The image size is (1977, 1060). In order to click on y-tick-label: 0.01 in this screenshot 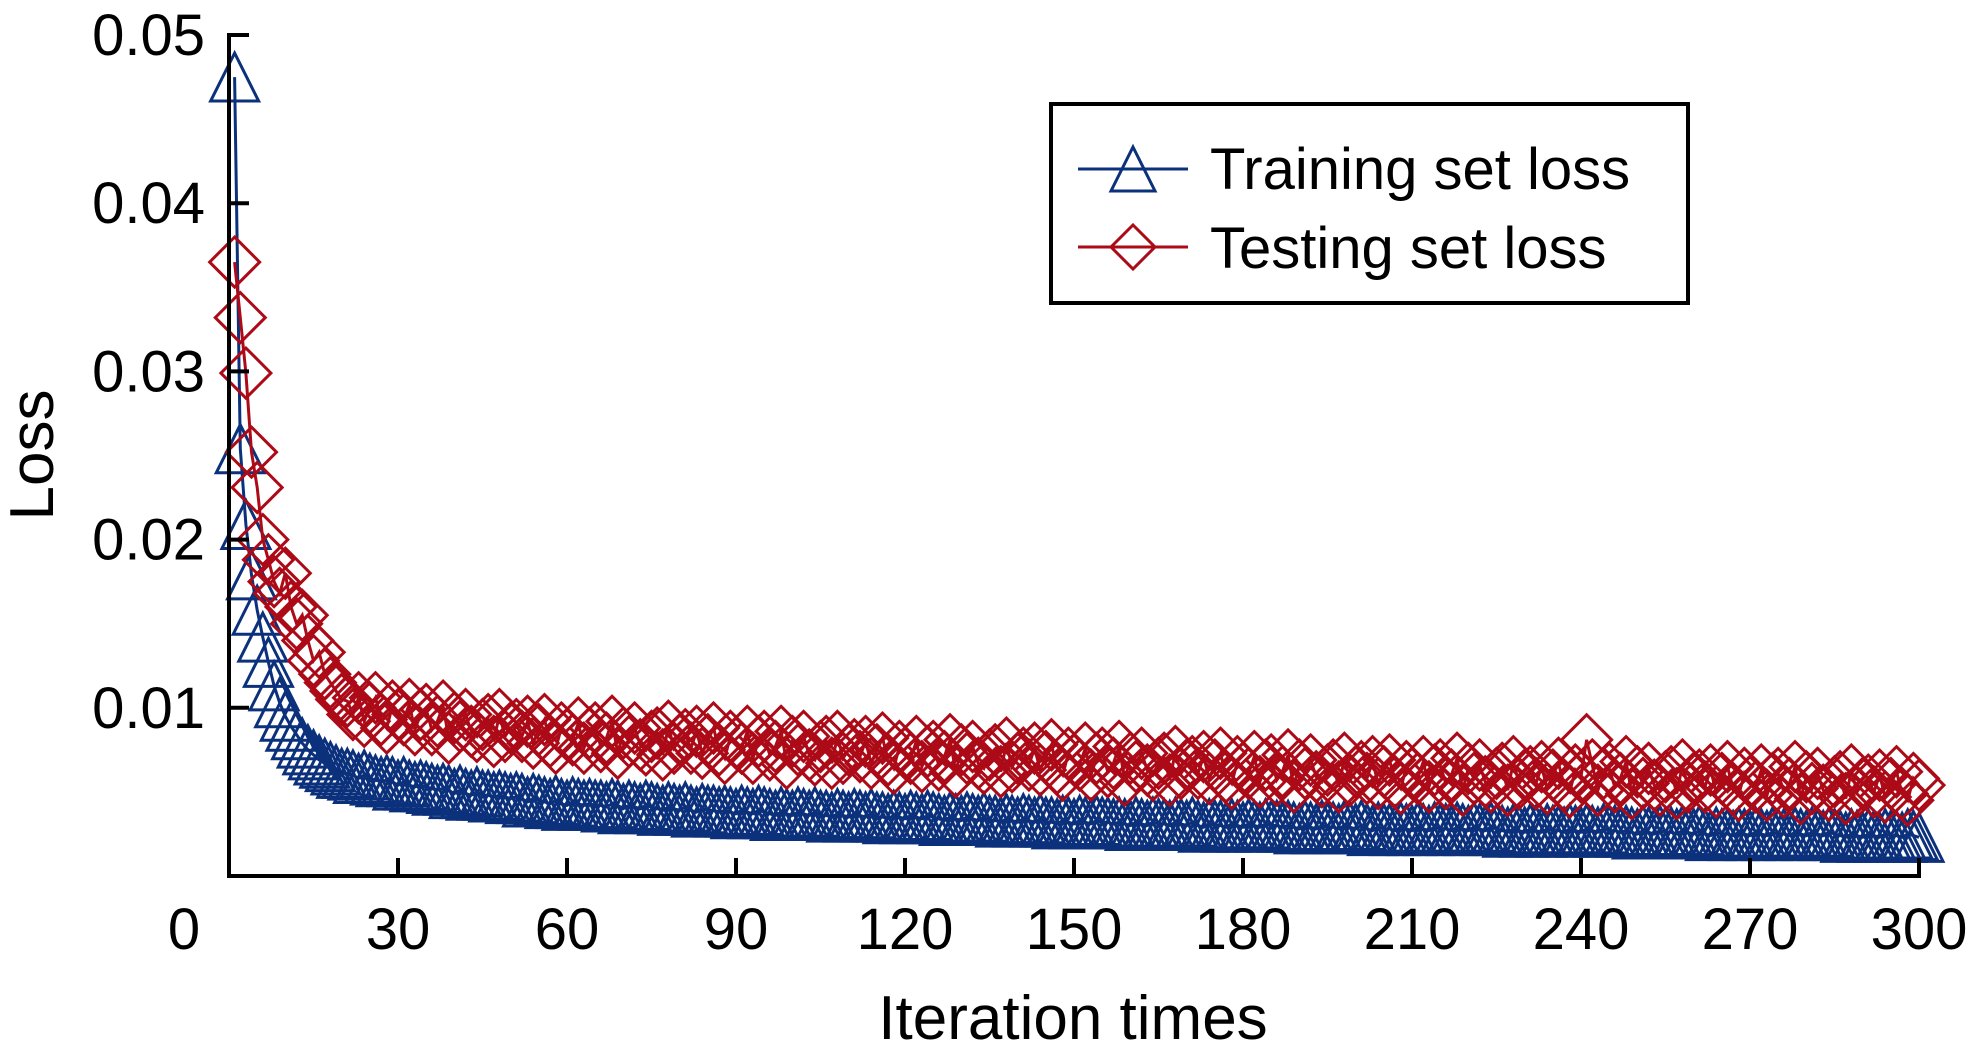, I will do `click(148, 708)`.